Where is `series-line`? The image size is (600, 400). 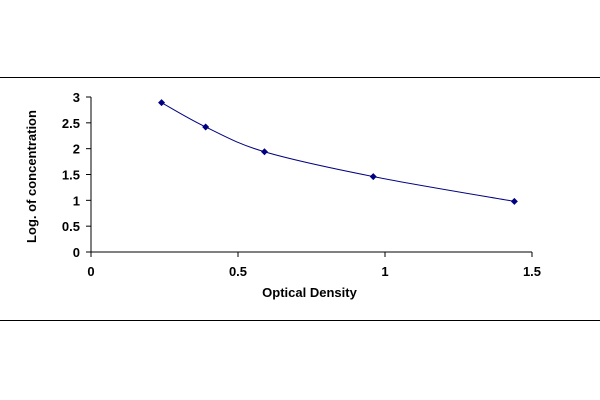
series-line is located at coordinates (338, 152).